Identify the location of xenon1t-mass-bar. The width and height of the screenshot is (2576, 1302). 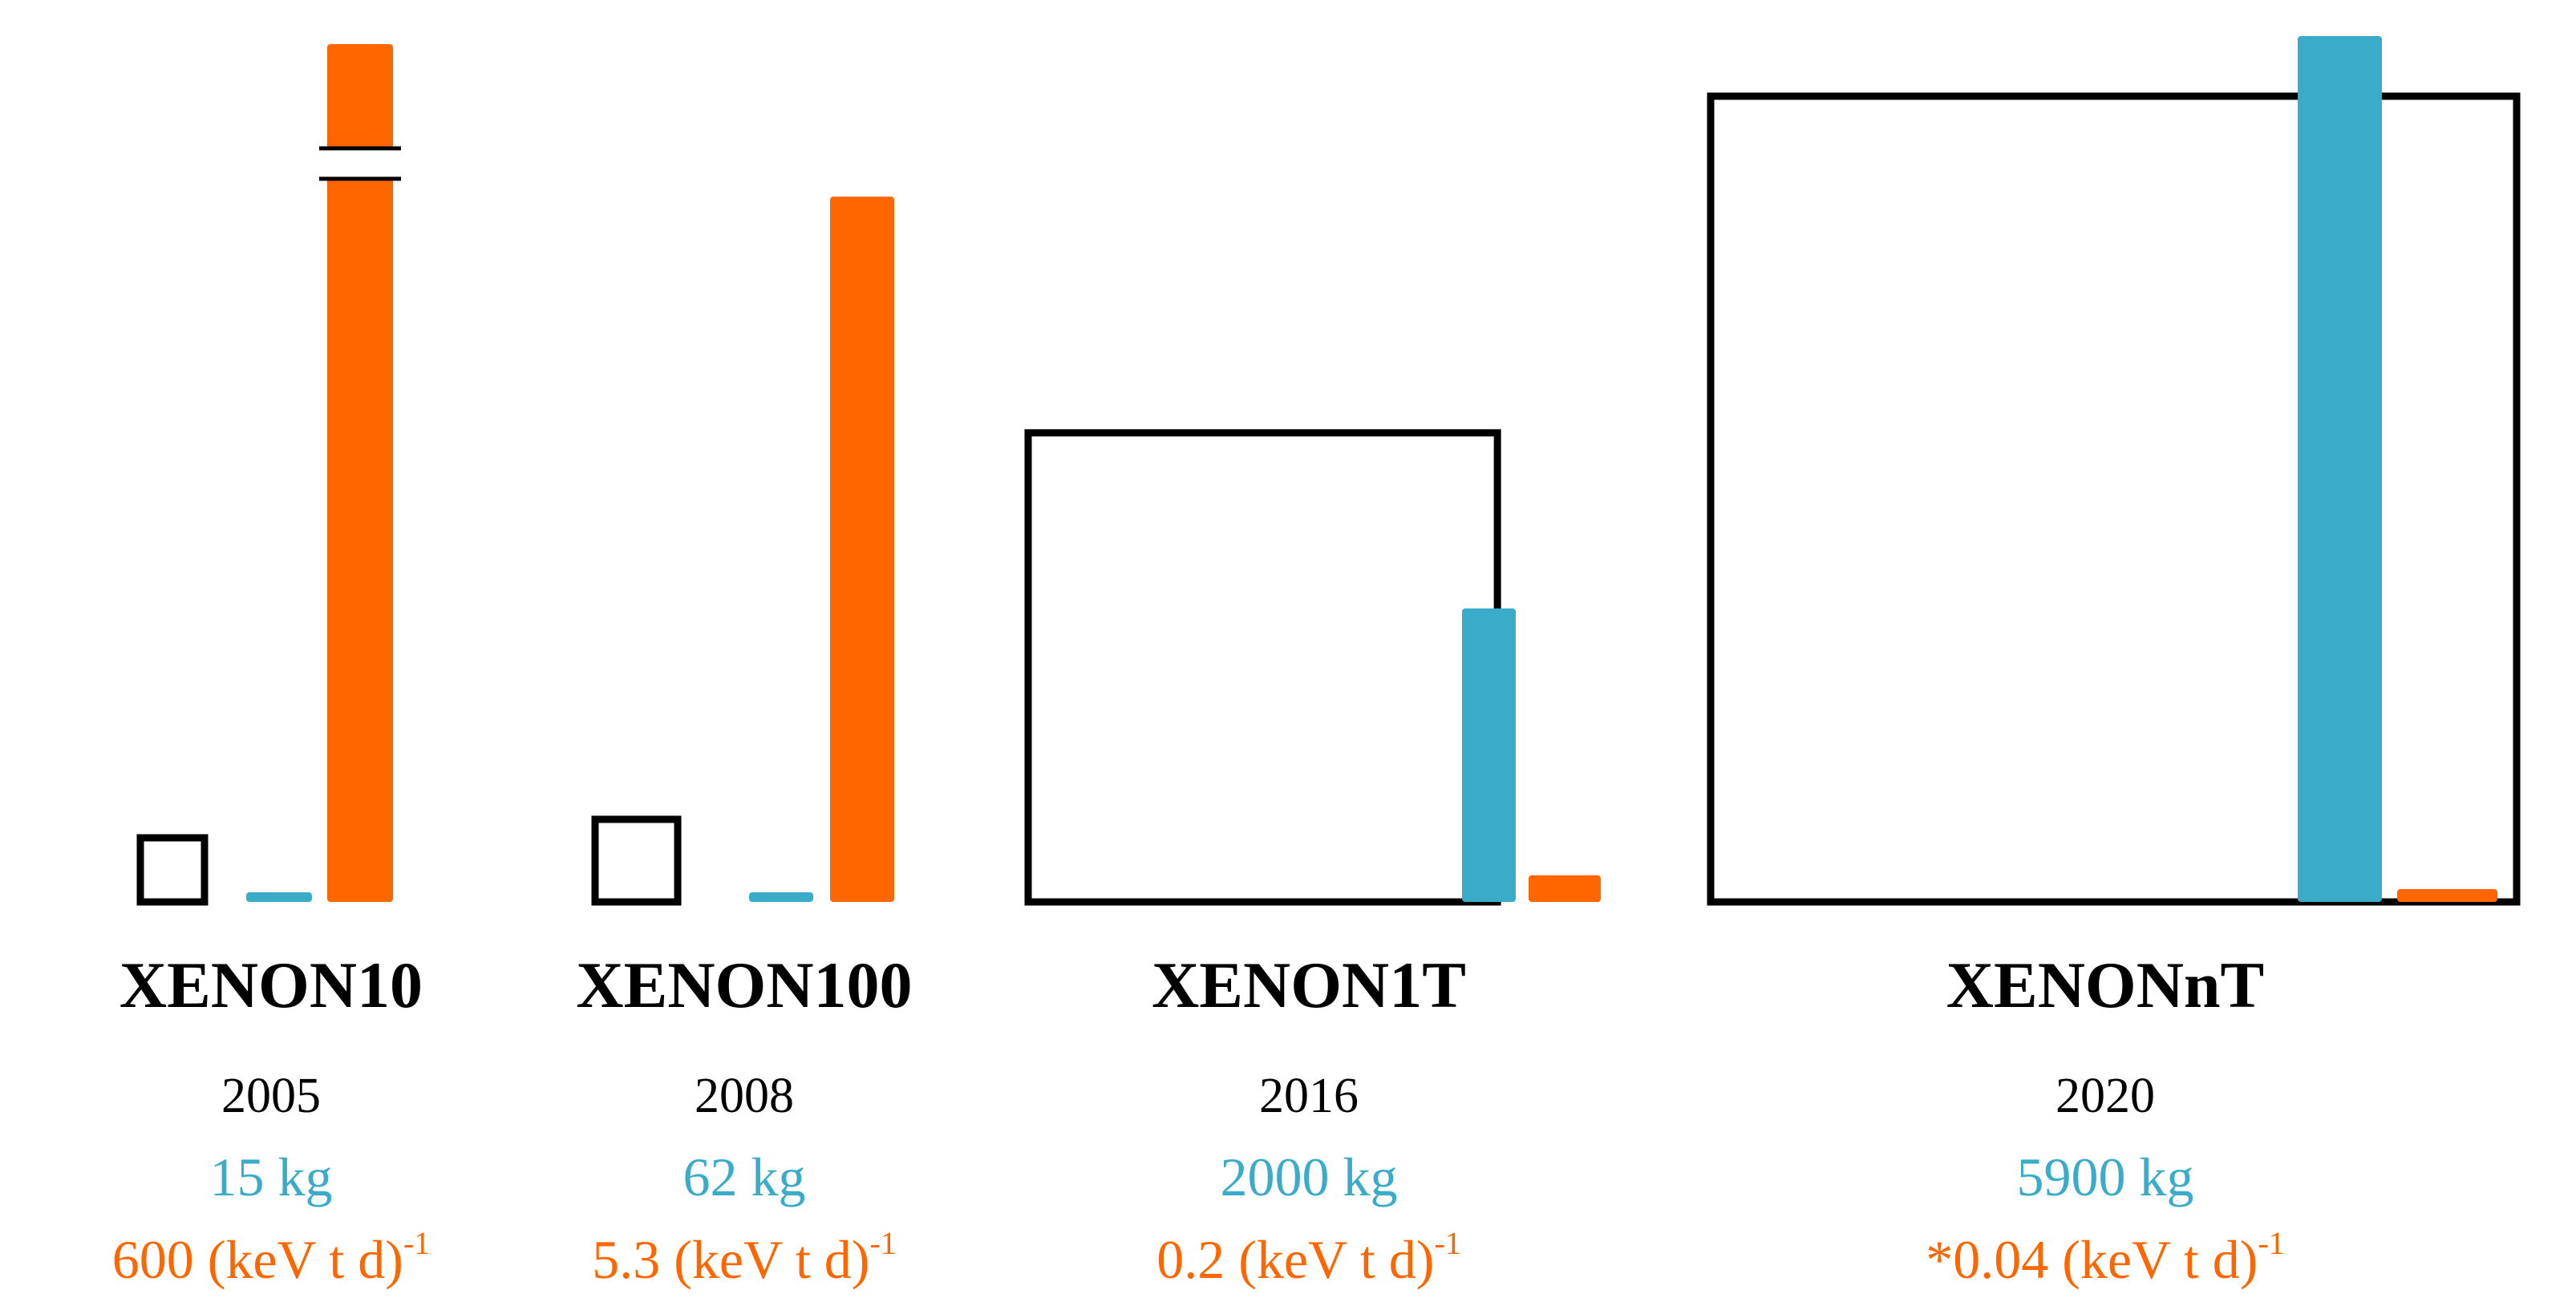
(1489, 755).